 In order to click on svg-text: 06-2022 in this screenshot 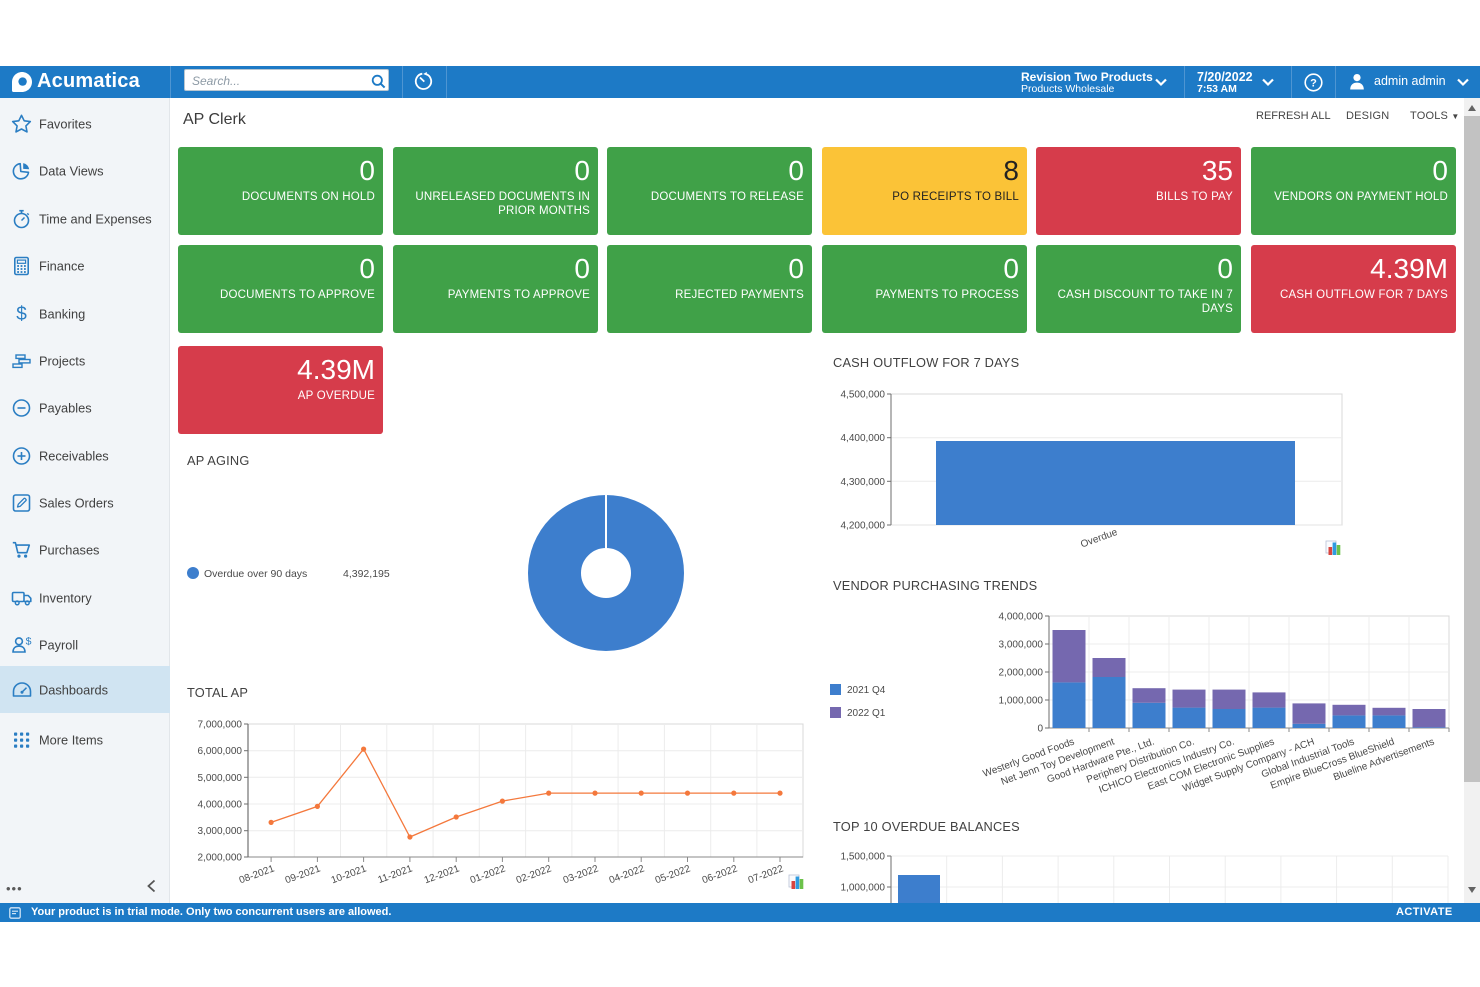, I will do `click(720, 874)`.